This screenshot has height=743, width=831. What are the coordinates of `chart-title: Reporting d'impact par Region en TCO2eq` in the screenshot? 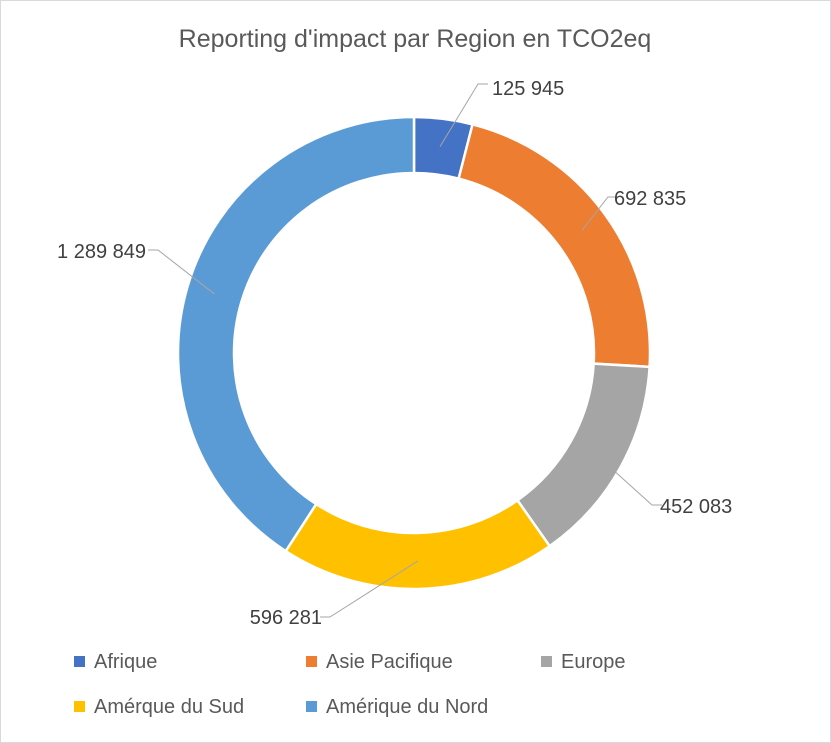 It's located at (415, 39).